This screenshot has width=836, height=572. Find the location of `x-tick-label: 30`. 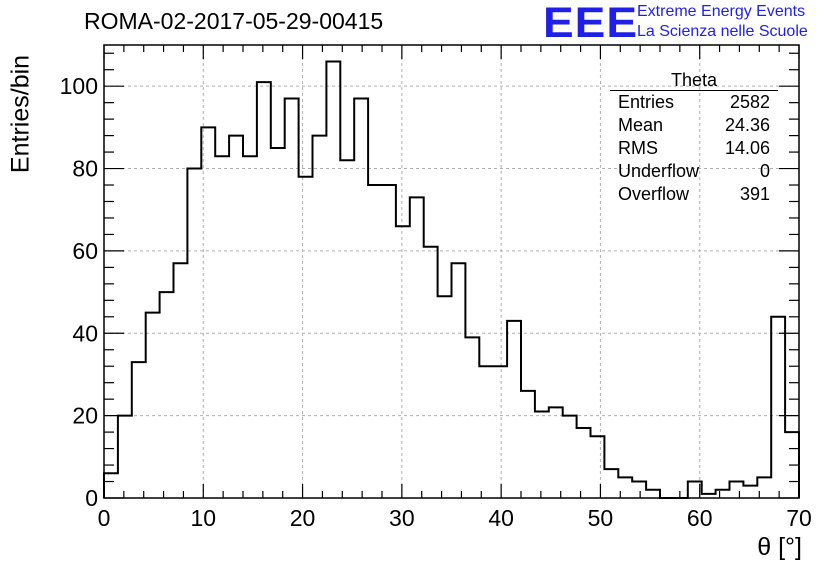

x-tick-label: 30 is located at coordinates (402, 518).